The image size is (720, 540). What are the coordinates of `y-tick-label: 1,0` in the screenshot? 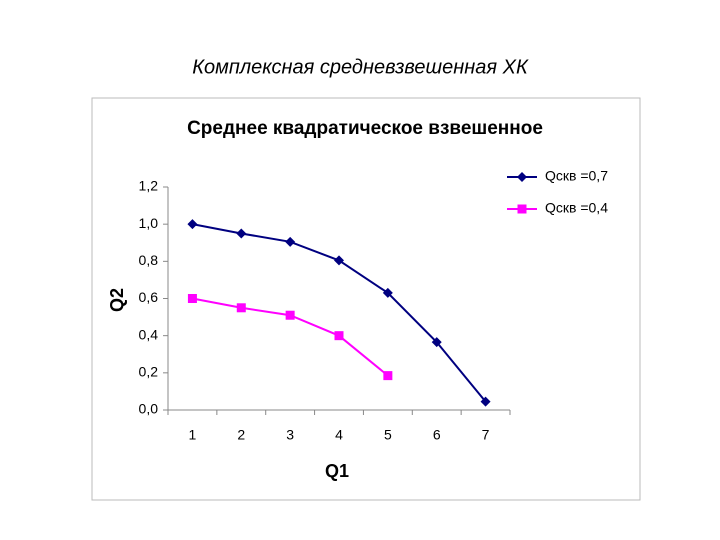 It's located at (149, 223).